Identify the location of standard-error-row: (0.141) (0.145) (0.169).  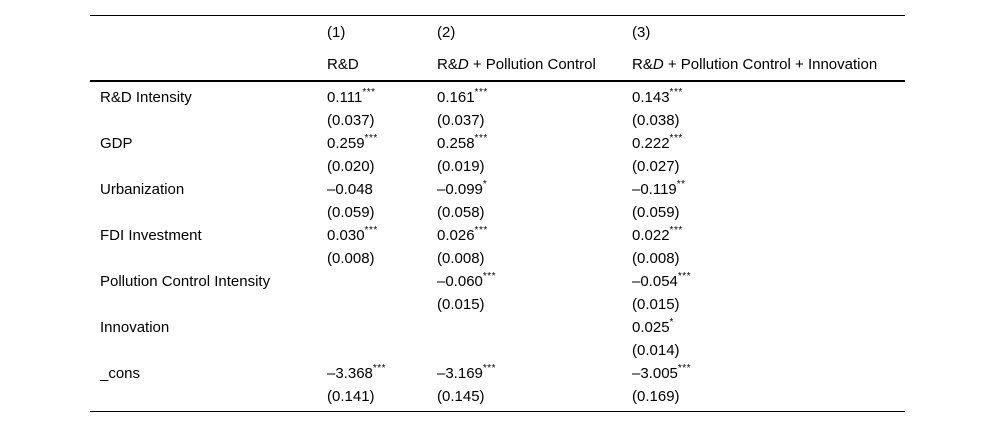
(497, 398).